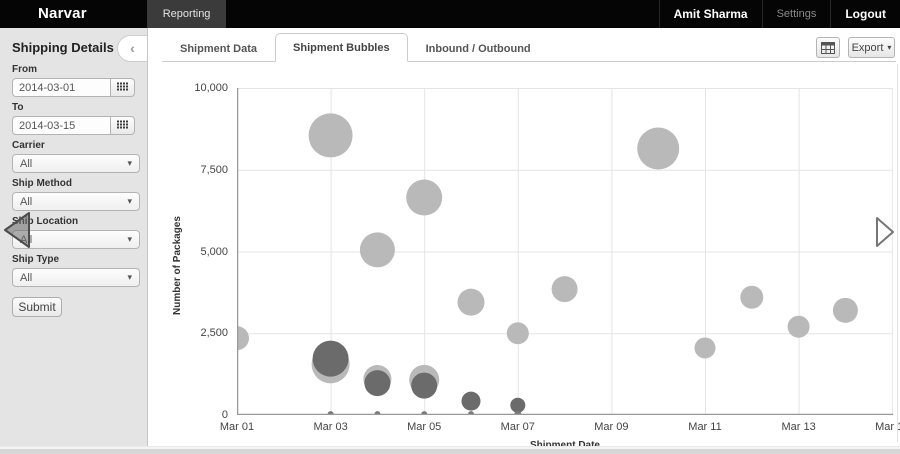 This screenshot has height=454, width=900. I want to click on ship-method-select: All ▾, so click(76, 201).